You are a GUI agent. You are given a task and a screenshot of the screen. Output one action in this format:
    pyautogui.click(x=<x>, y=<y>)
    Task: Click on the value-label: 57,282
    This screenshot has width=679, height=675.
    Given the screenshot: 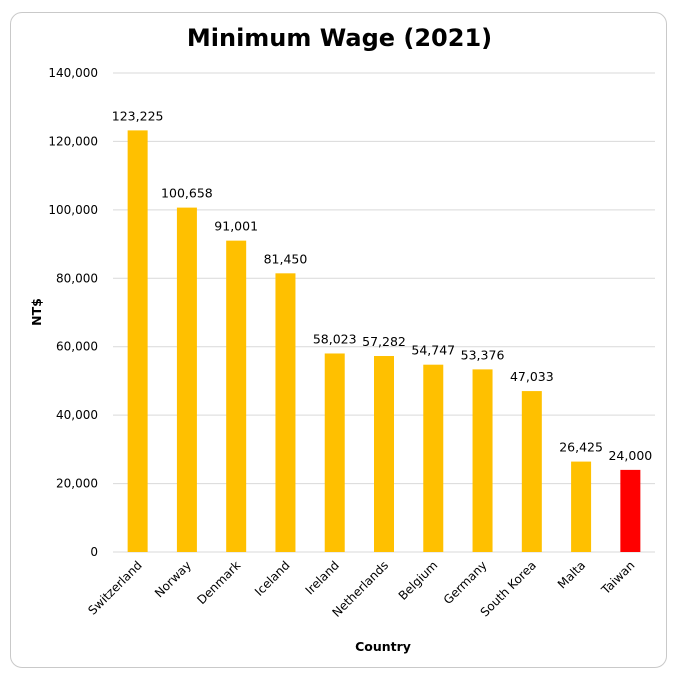 What is the action you would take?
    pyautogui.click(x=384, y=341)
    